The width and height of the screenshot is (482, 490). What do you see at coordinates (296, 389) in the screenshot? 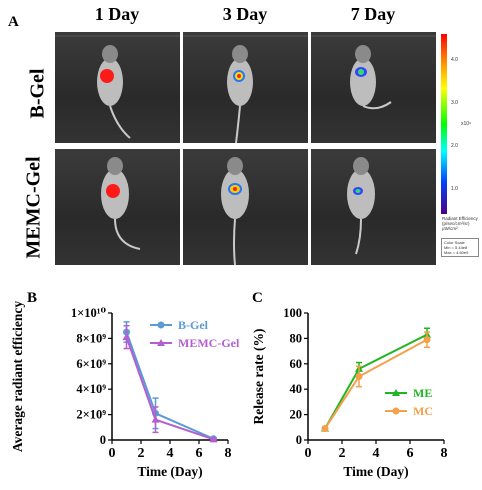
I see `y-tick-label: 40` at bounding box center [296, 389].